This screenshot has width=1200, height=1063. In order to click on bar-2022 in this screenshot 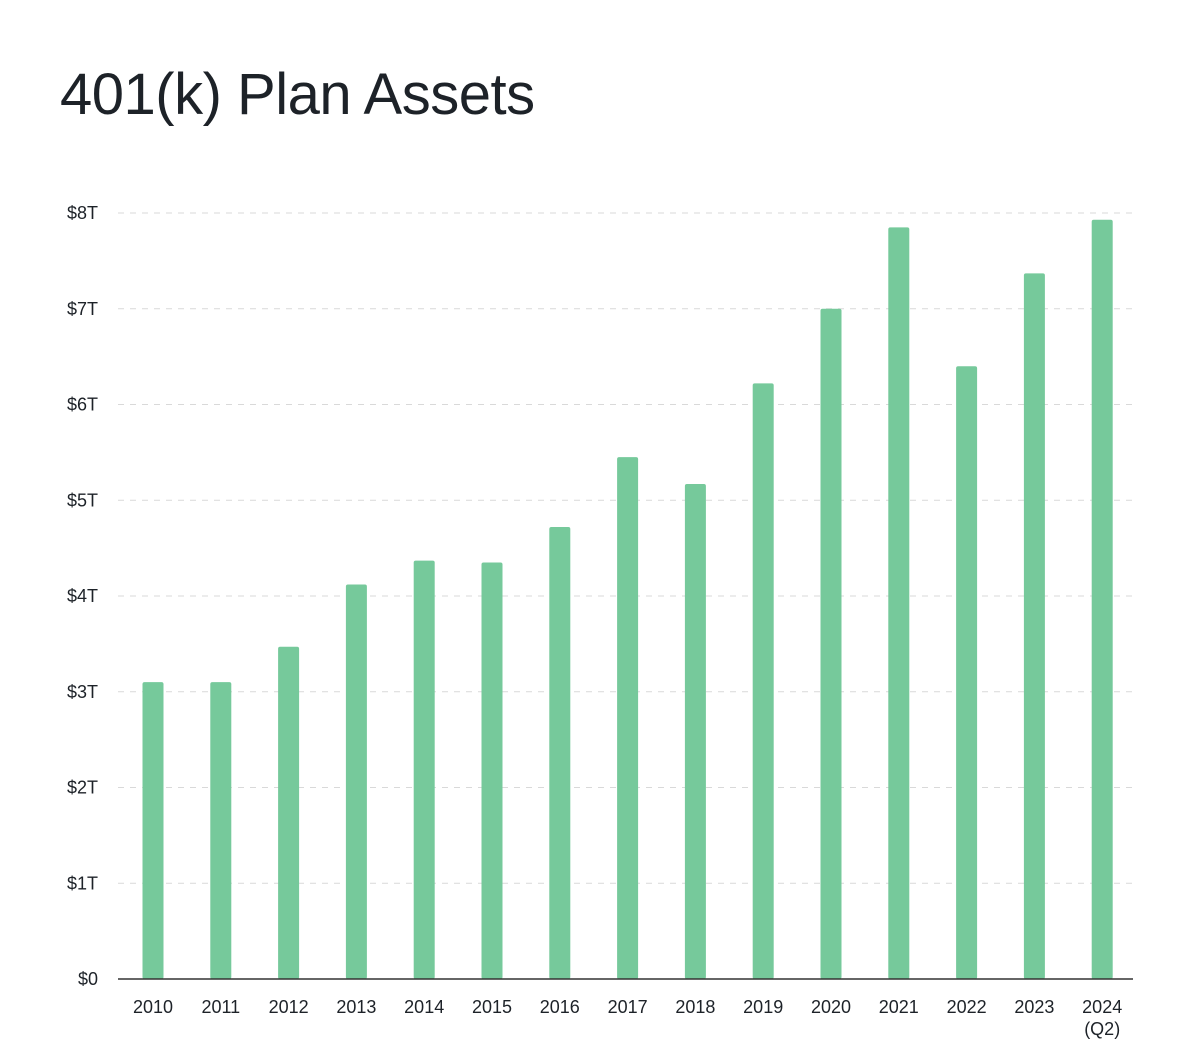, I will do `click(967, 672)`.